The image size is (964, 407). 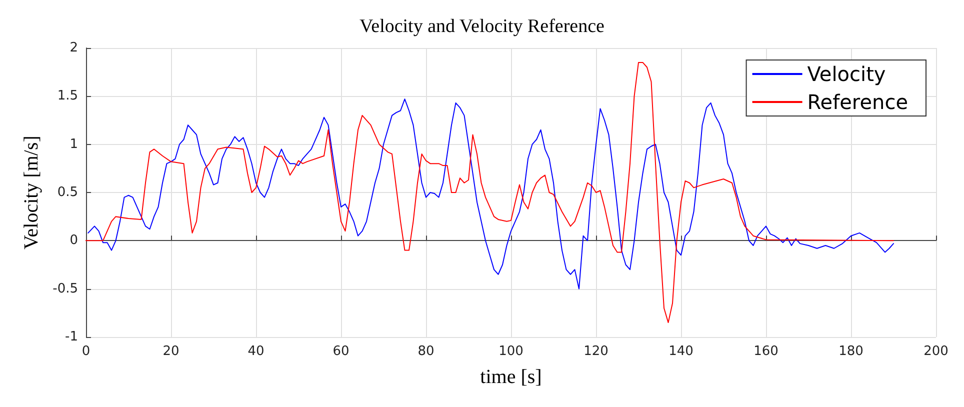 What do you see at coordinates (171, 351) in the screenshot?
I see `x-tick-label: 20` at bounding box center [171, 351].